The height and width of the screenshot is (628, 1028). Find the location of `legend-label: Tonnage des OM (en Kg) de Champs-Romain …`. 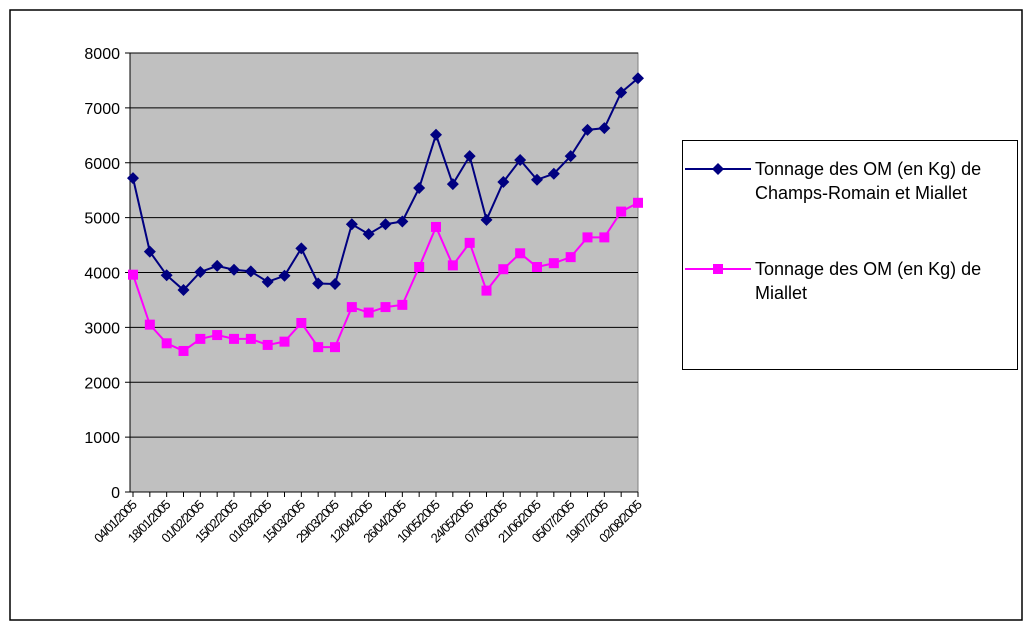

legend-label: Tonnage des OM (en Kg) de Champs-Romain … is located at coordinates (868, 181).